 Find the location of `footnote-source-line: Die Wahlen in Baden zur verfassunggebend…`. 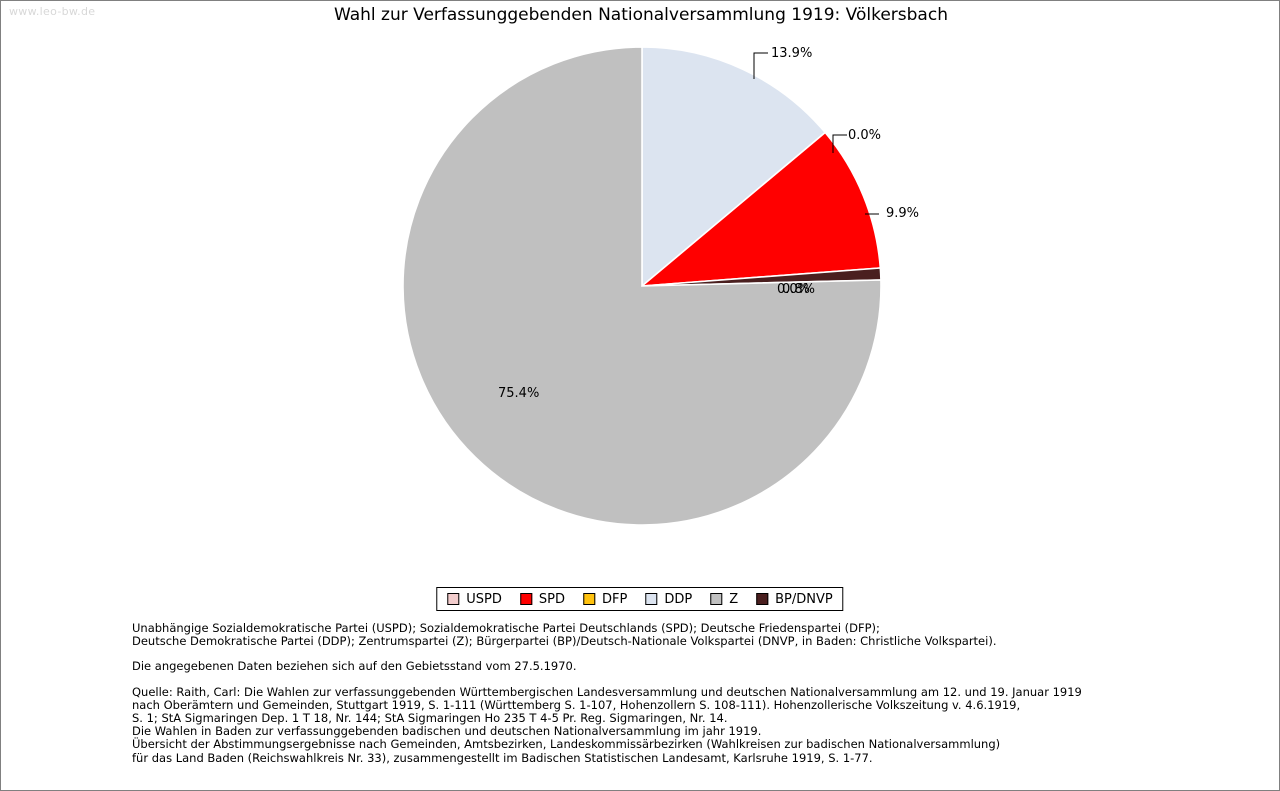

footnote-source-line: Die Wahlen in Baden zur verfassunggebend… is located at coordinates (447, 731).